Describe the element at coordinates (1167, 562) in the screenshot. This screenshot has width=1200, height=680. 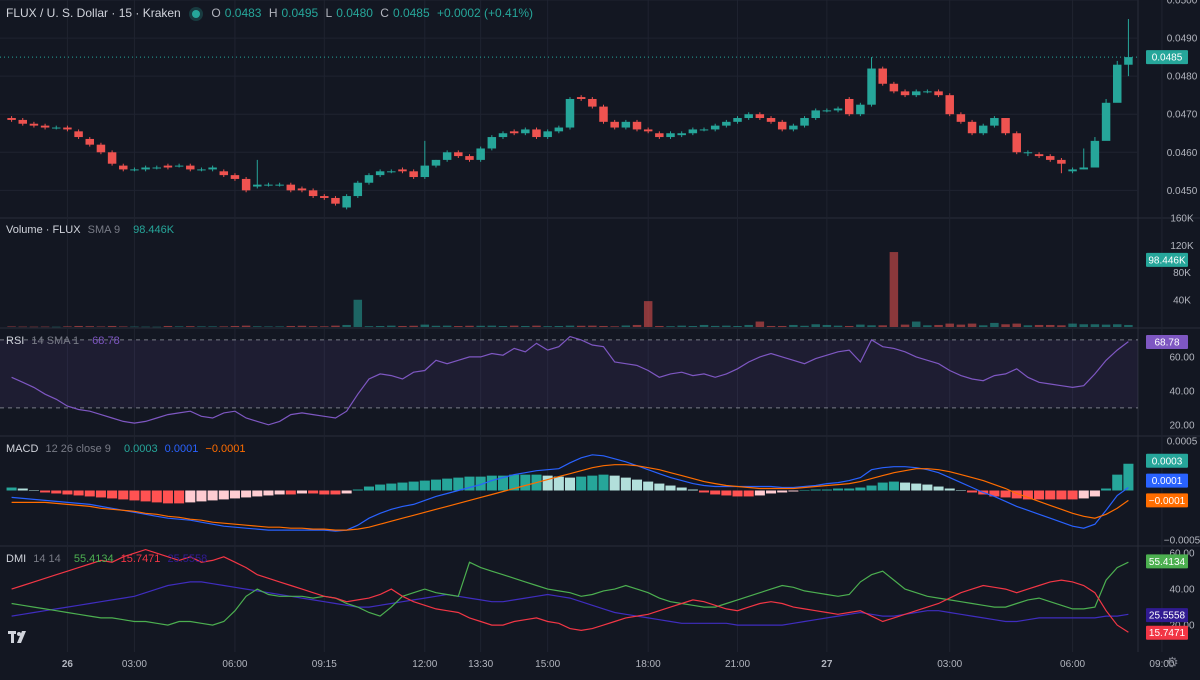
I see `dmi-plus-tag: 55.4134` at that location.